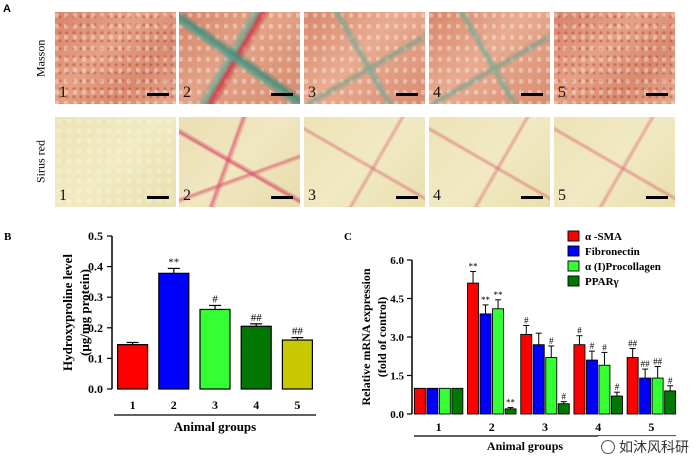  I want to click on wechat-icon, so click(608, 447).